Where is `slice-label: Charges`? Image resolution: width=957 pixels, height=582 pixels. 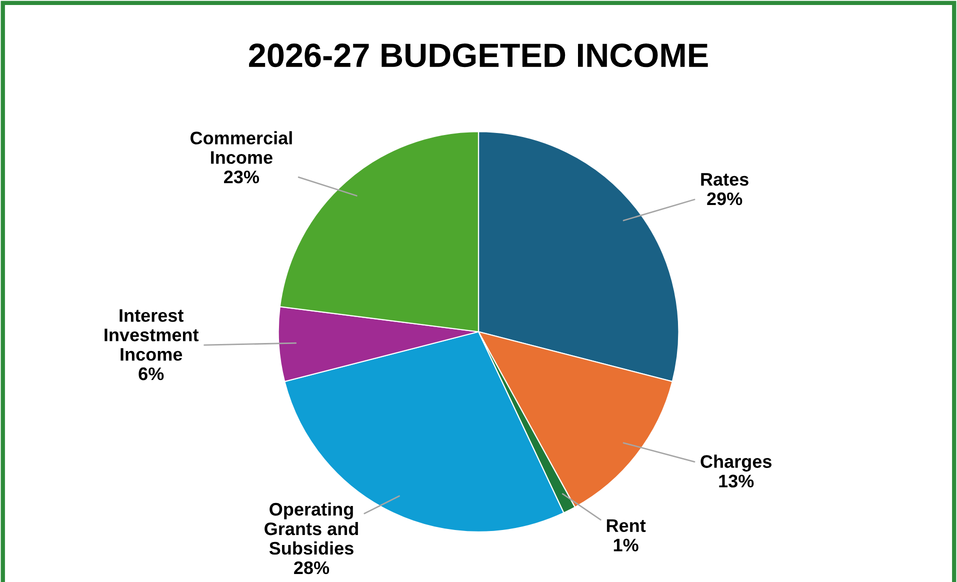
slice-label: Charges is located at coordinates (736, 463).